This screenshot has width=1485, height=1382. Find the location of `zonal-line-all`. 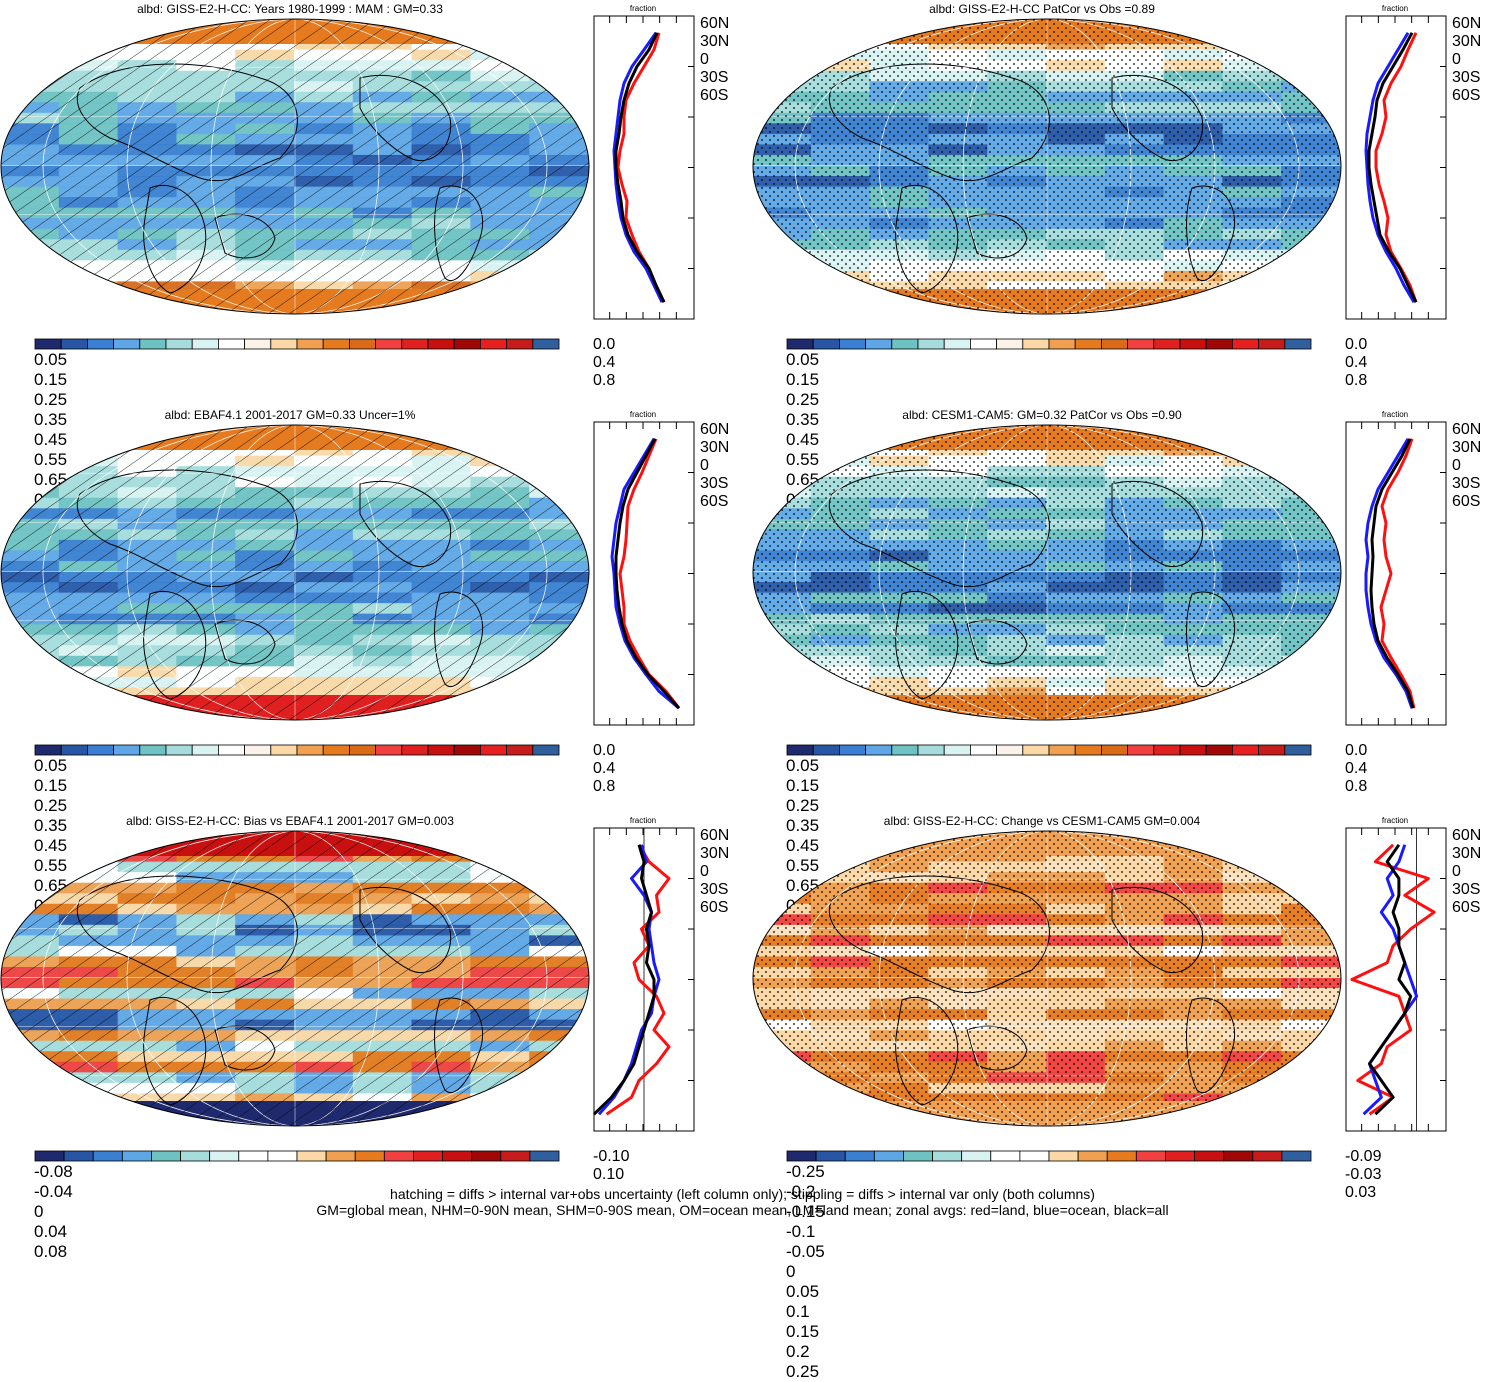

zonal-line-all is located at coordinates (1392, 573).